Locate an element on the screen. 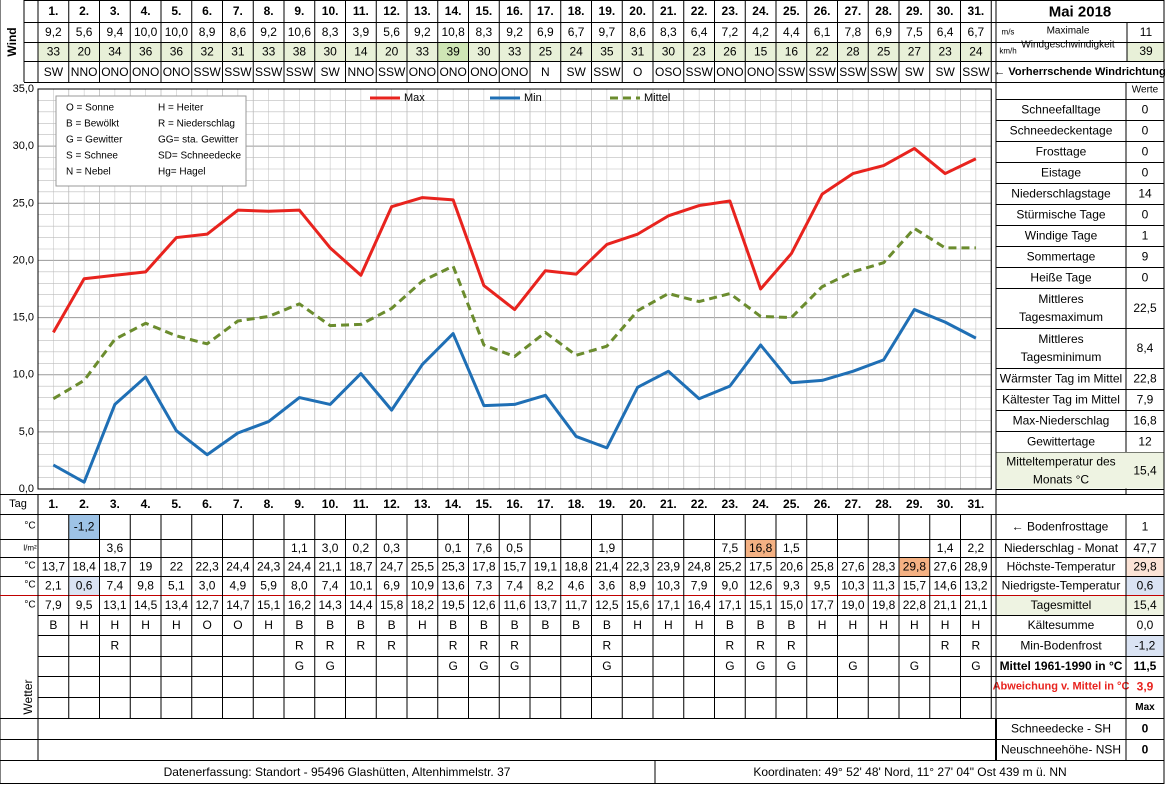 The image size is (1165, 789). stats-label: Windige Tage is located at coordinates (1061, 236).